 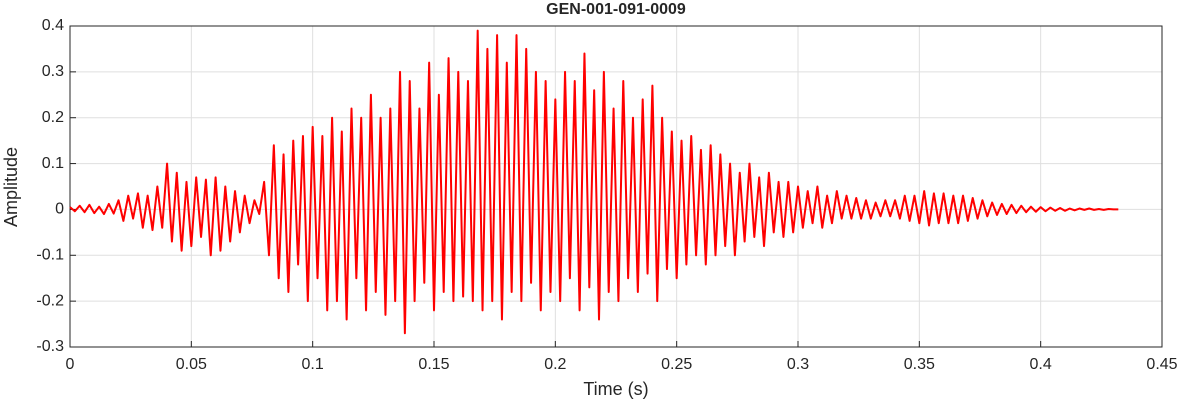 I want to click on y-tick-label: -0.3, so click(x=50, y=346).